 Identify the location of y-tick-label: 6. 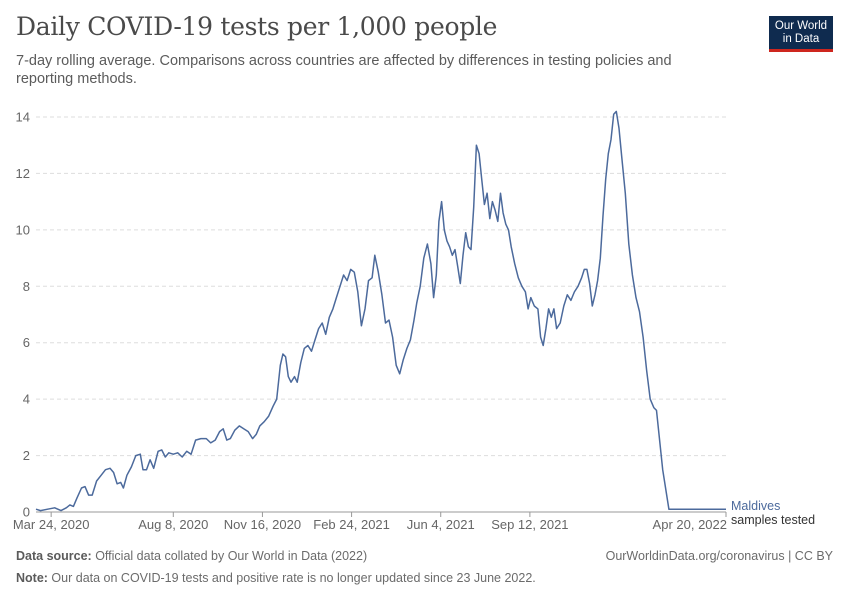
(26, 342).